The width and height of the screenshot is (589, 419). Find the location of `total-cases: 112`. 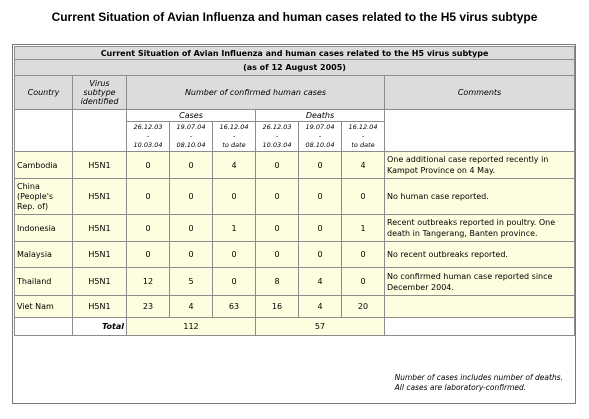

total-cases: 112 is located at coordinates (191, 326).